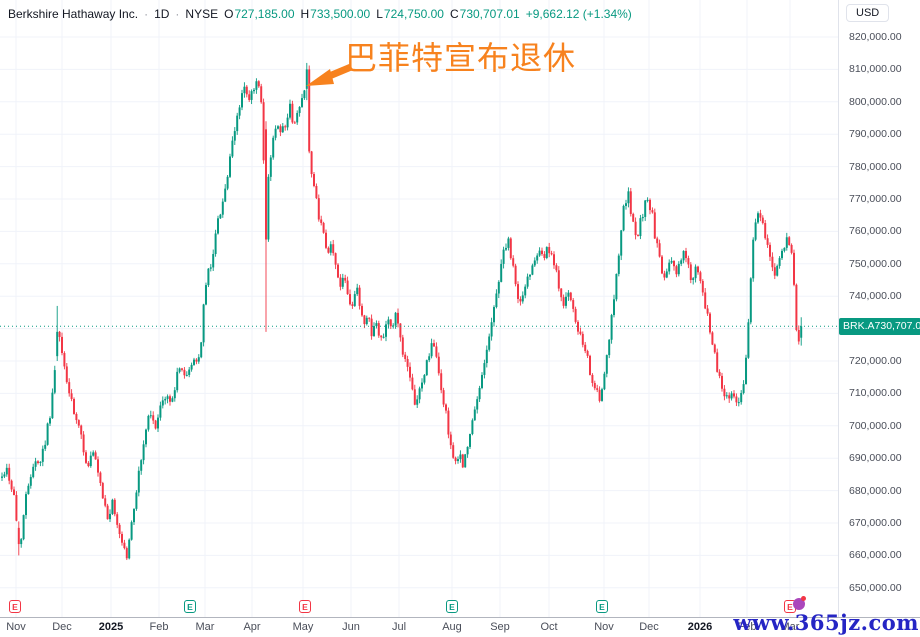 The image size is (920, 637). What do you see at coordinates (875, 101) in the screenshot?
I see `price-tick-label: 800,000.00` at bounding box center [875, 101].